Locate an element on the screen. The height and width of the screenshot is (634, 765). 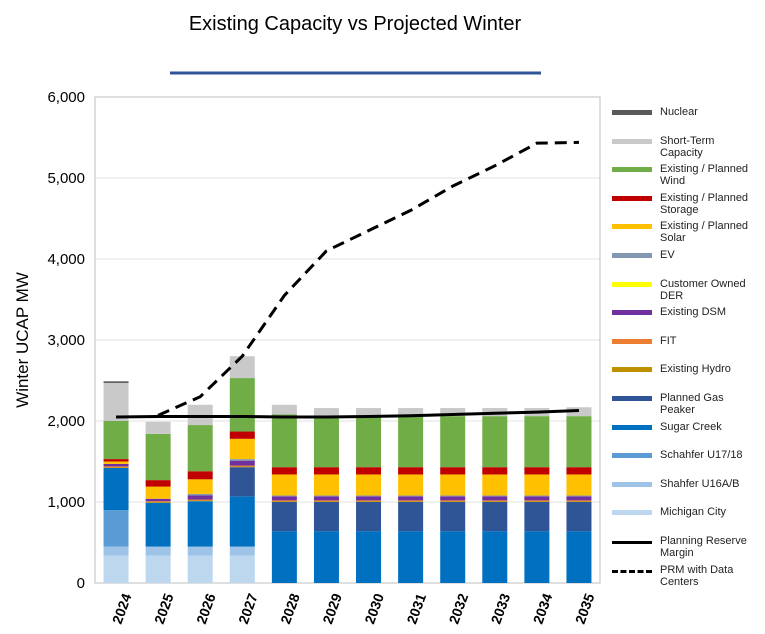
line-series is located at coordinates (348, 413).